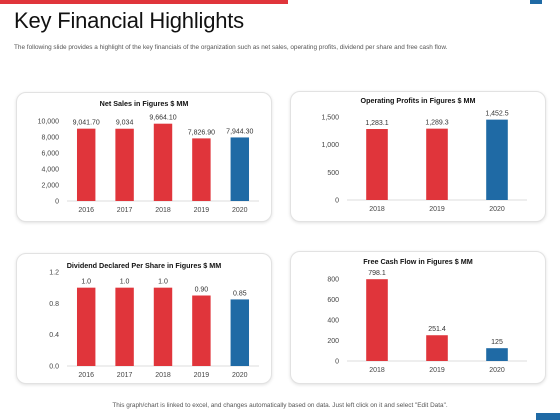 This screenshot has height=420, width=560. What do you see at coordinates (333, 280) in the screenshot?
I see `y-tick-label: 800` at bounding box center [333, 280].